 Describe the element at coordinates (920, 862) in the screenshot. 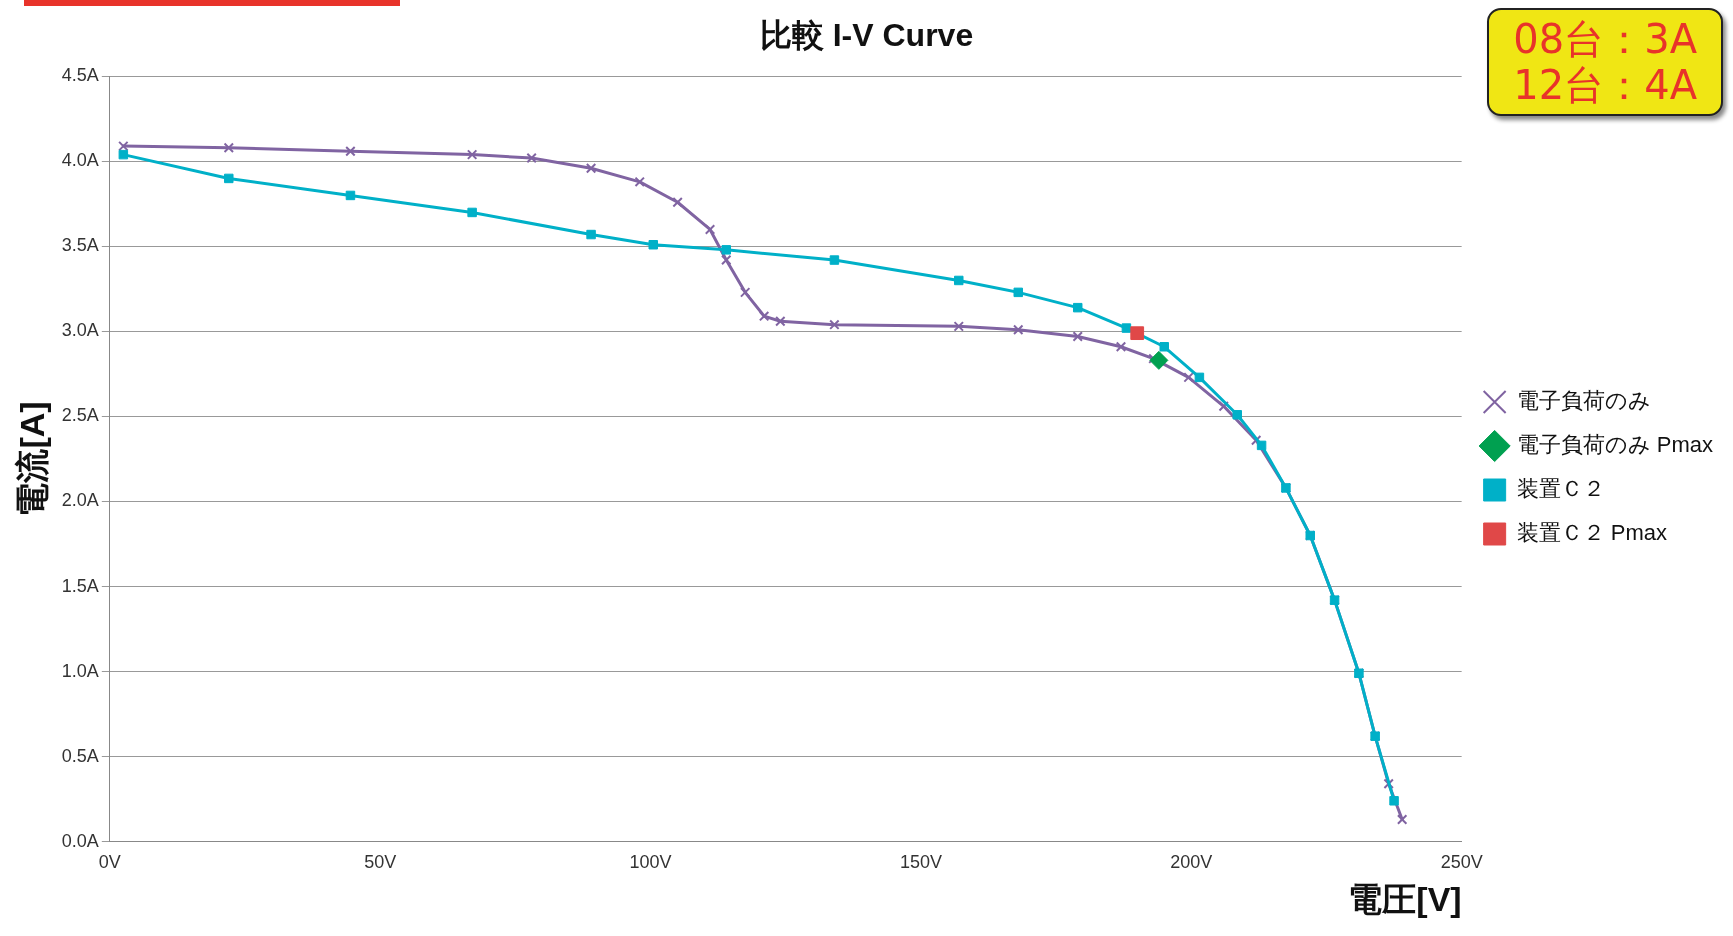

I see `x-tick-label: 150V` at that location.